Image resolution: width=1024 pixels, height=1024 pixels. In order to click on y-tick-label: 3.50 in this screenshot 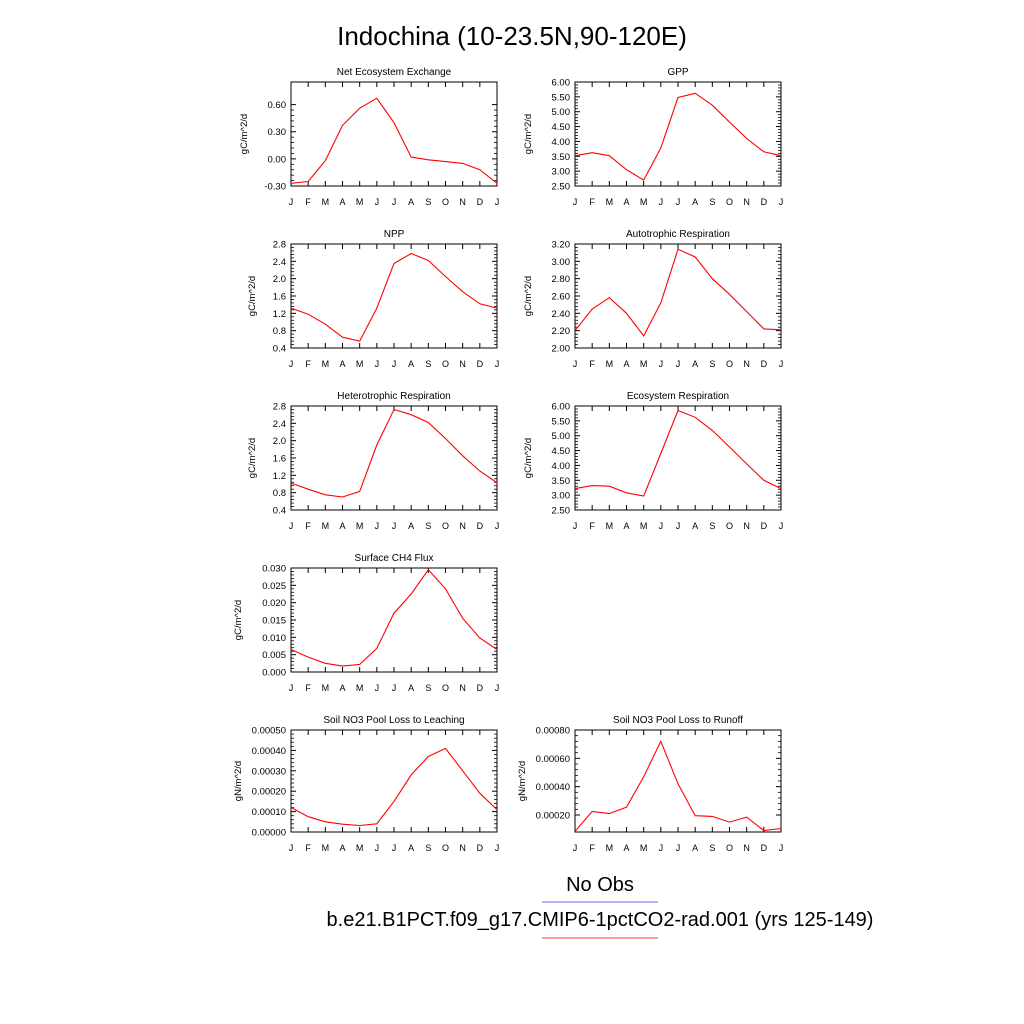, I will do `click(561, 157)`.